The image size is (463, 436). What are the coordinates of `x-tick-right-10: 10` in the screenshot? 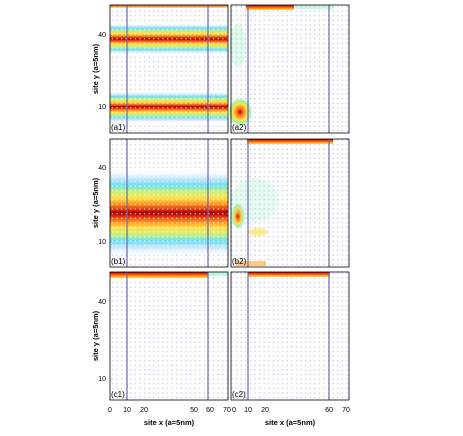 It's located at (248, 410).